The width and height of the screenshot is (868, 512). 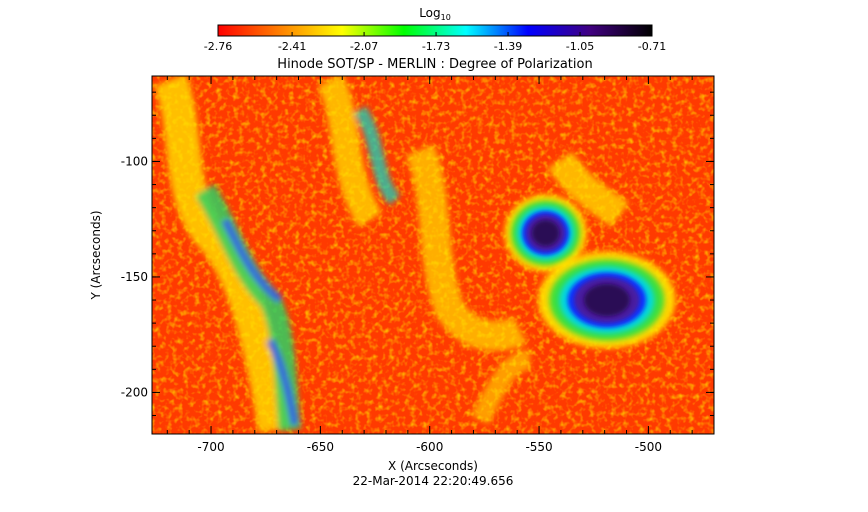 What do you see at coordinates (652, 46) in the screenshot?
I see `colorbar-tick-label: -0.71` at bounding box center [652, 46].